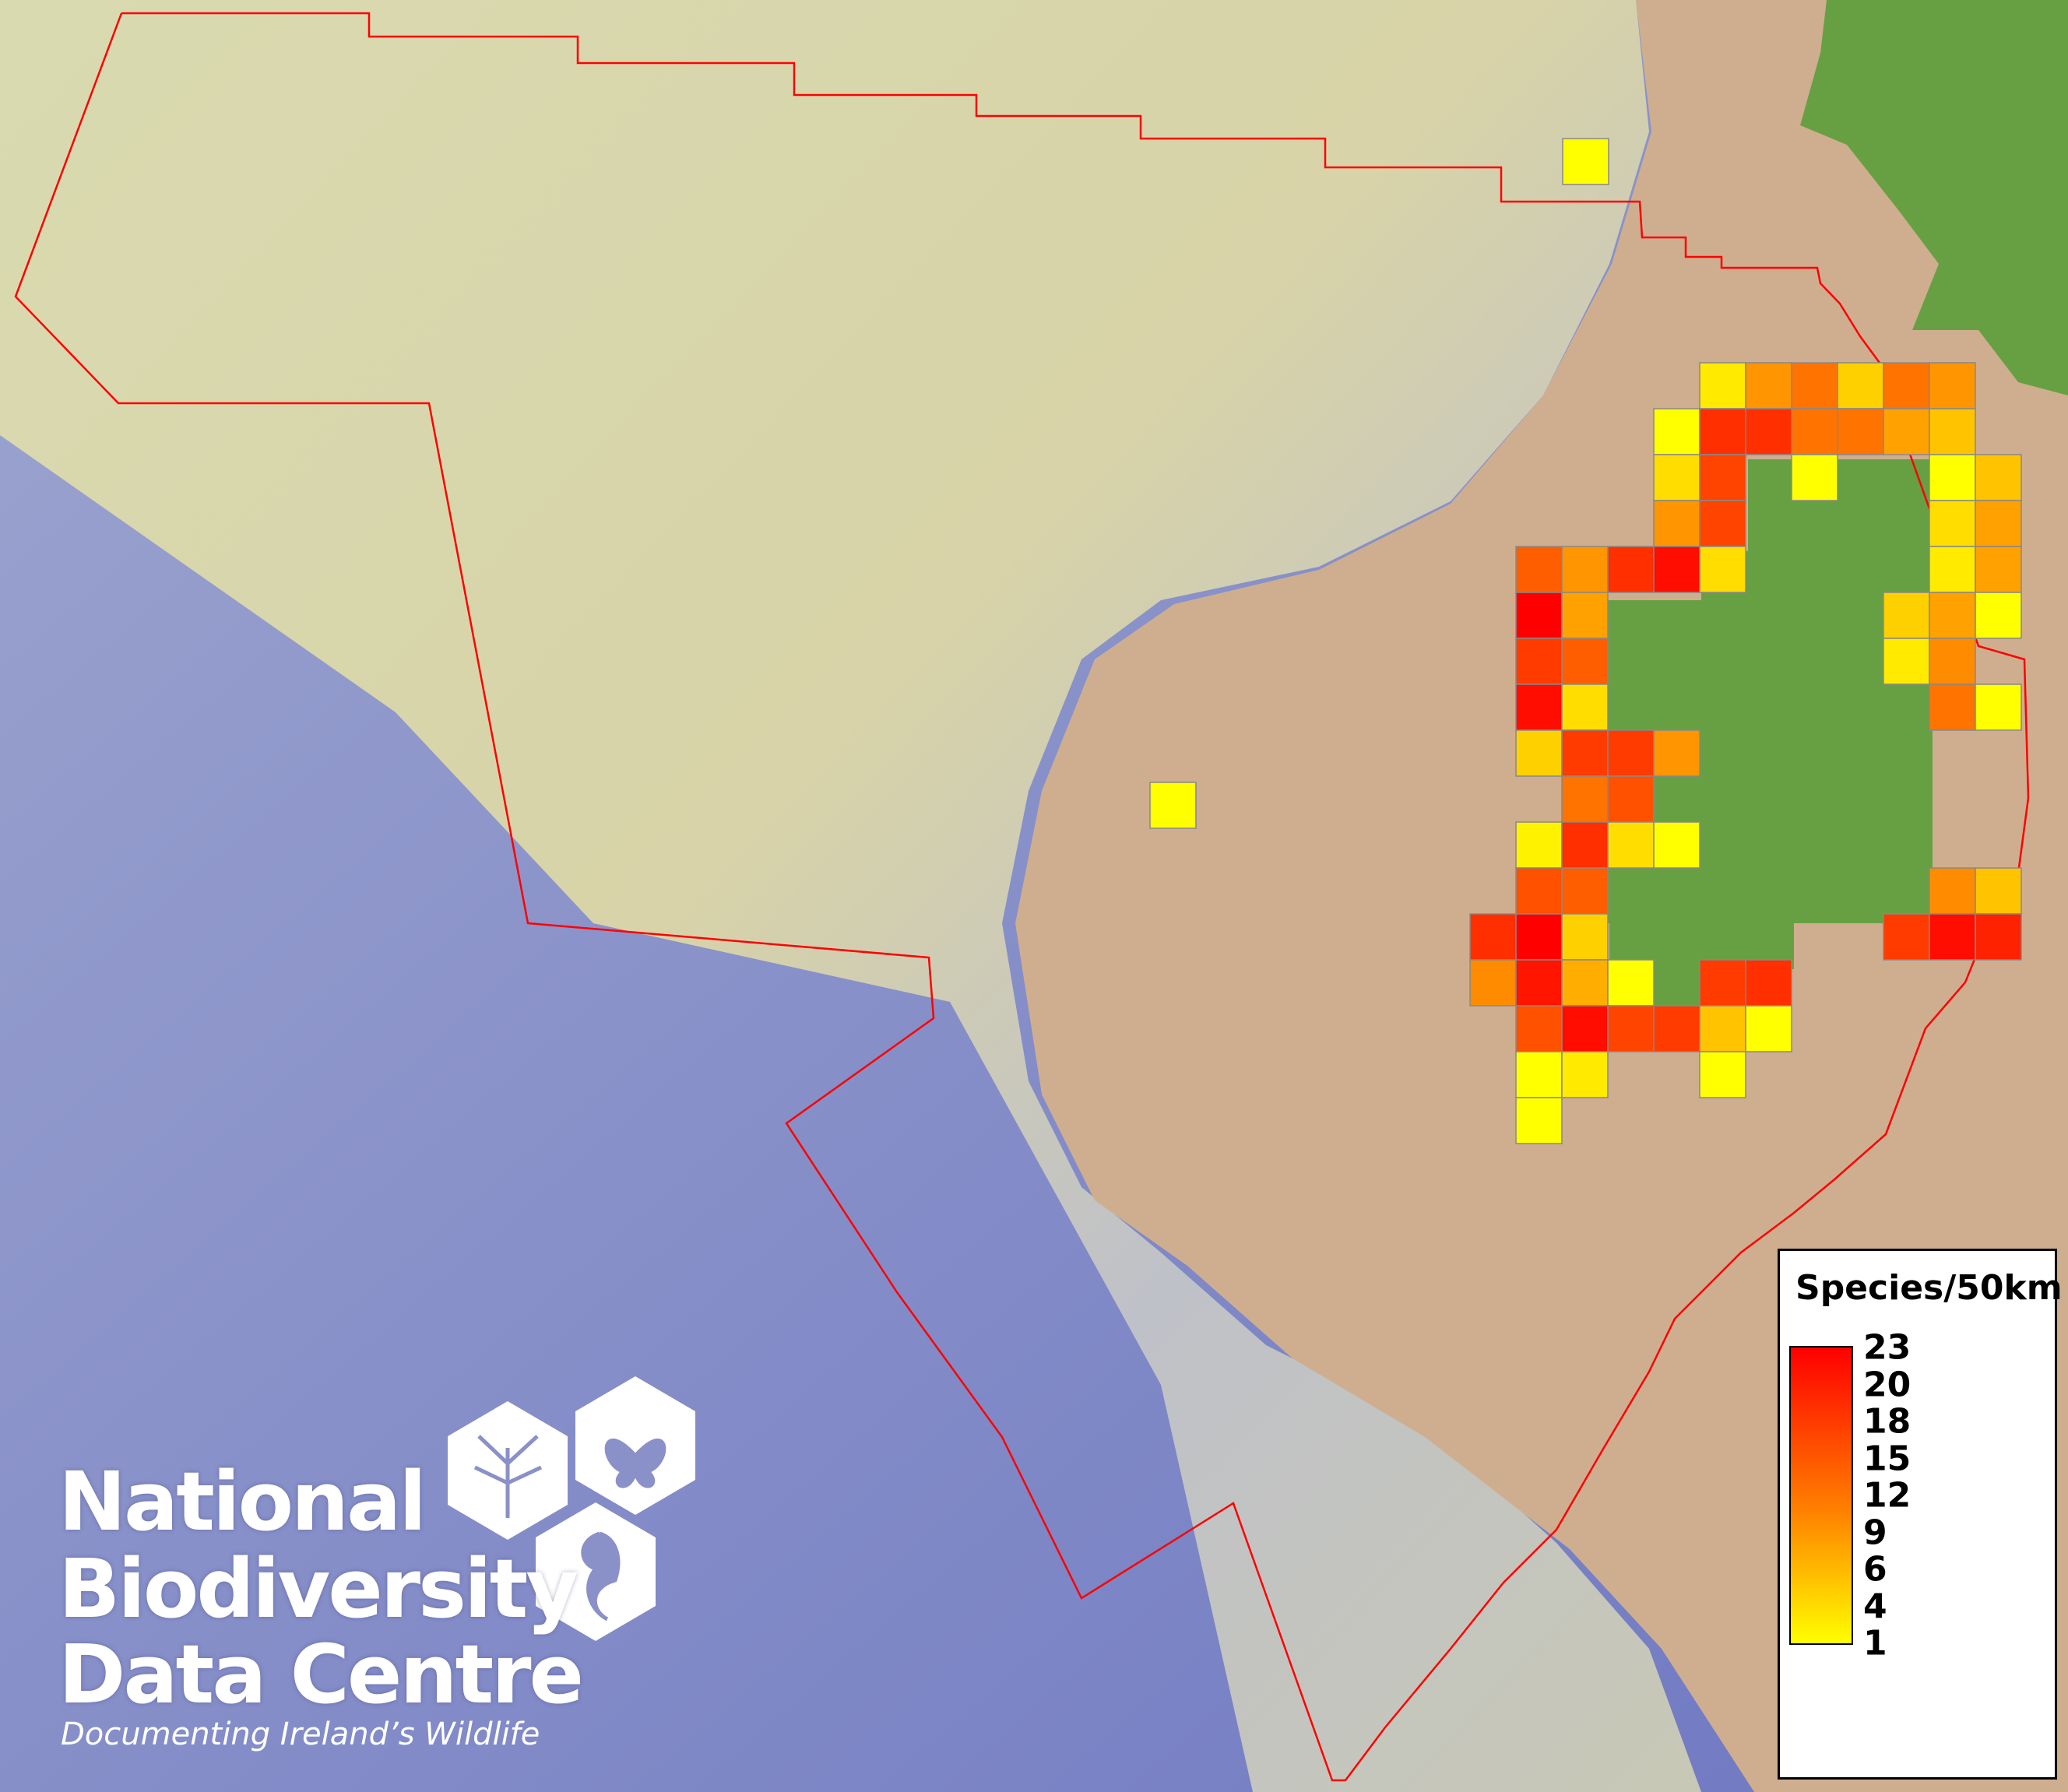 The width and height of the screenshot is (2068, 1792). What do you see at coordinates (1934, 197) in the screenshot?
I see `highland-area` at bounding box center [1934, 197].